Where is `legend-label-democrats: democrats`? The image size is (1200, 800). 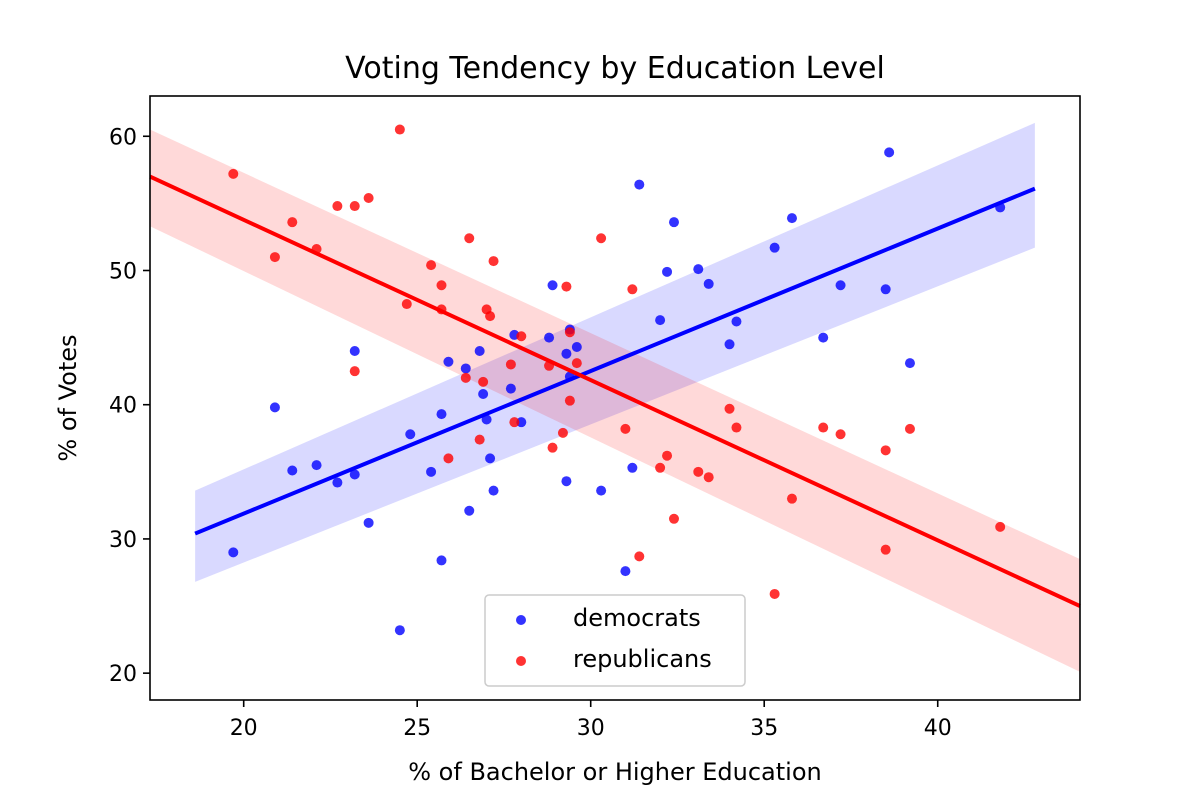
legend-label-democrats: democrats is located at coordinates (637, 618).